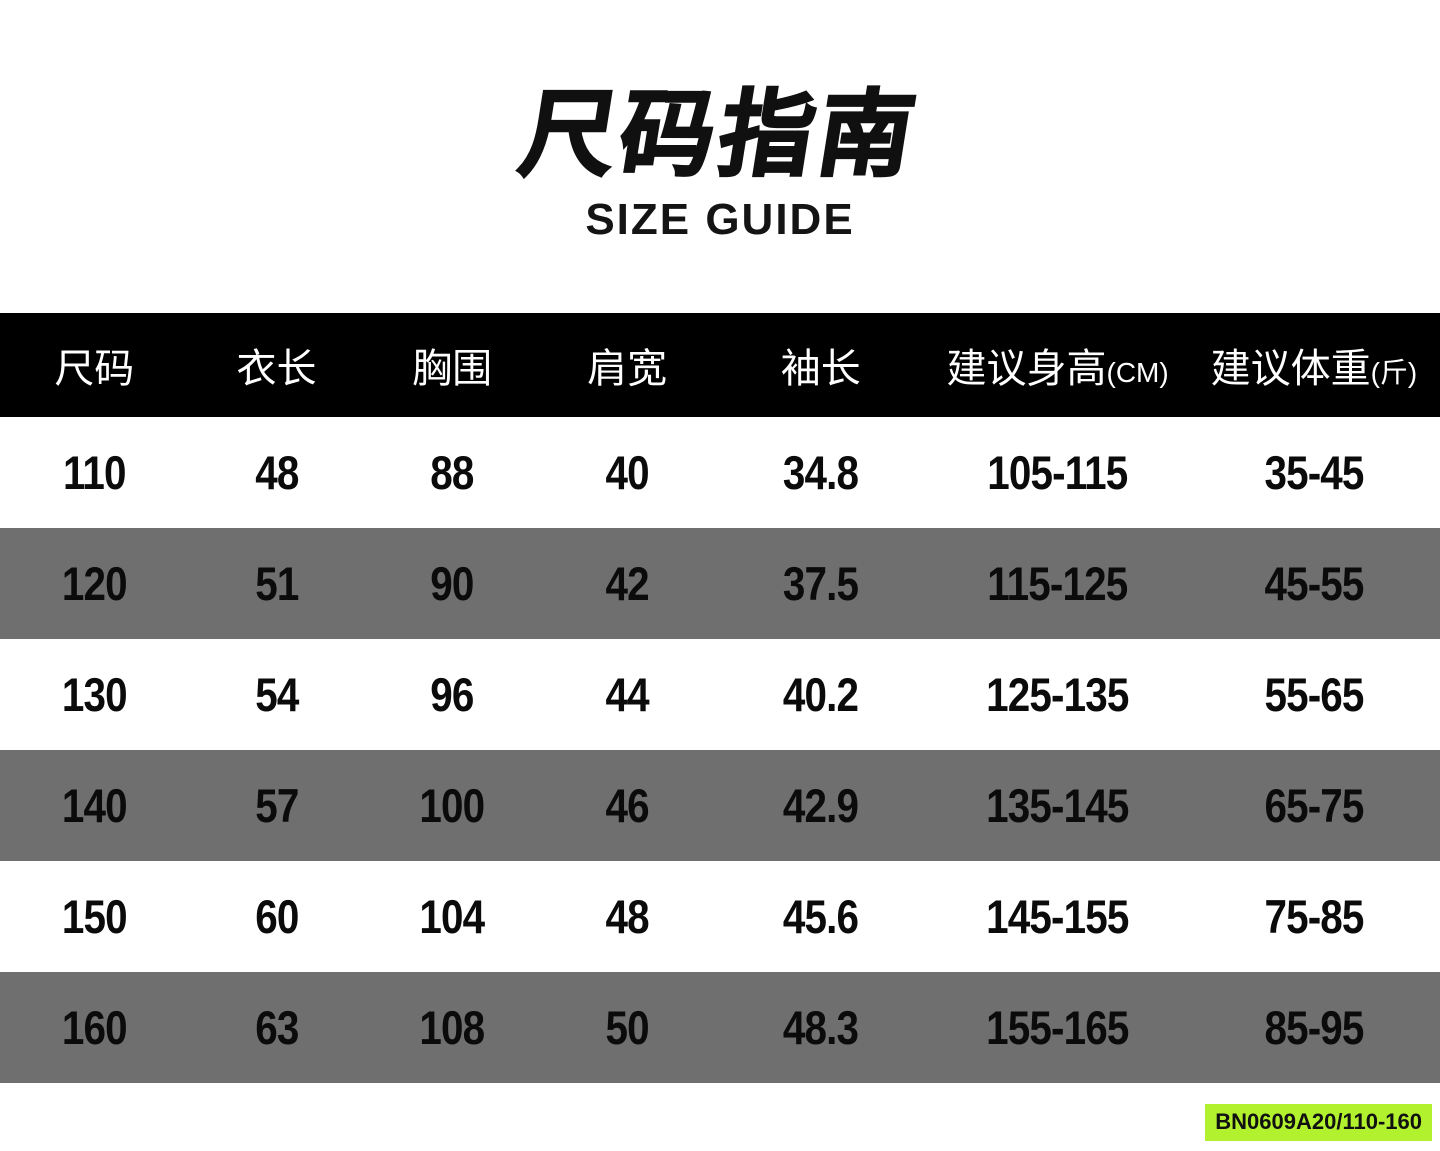 This screenshot has height=1151, width=1440. What do you see at coordinates (720, 472) in the screenshot?
I see `table-row-110: 110 48 88 40 34.8 105-115 35-45` at bounding box center [720, 472].